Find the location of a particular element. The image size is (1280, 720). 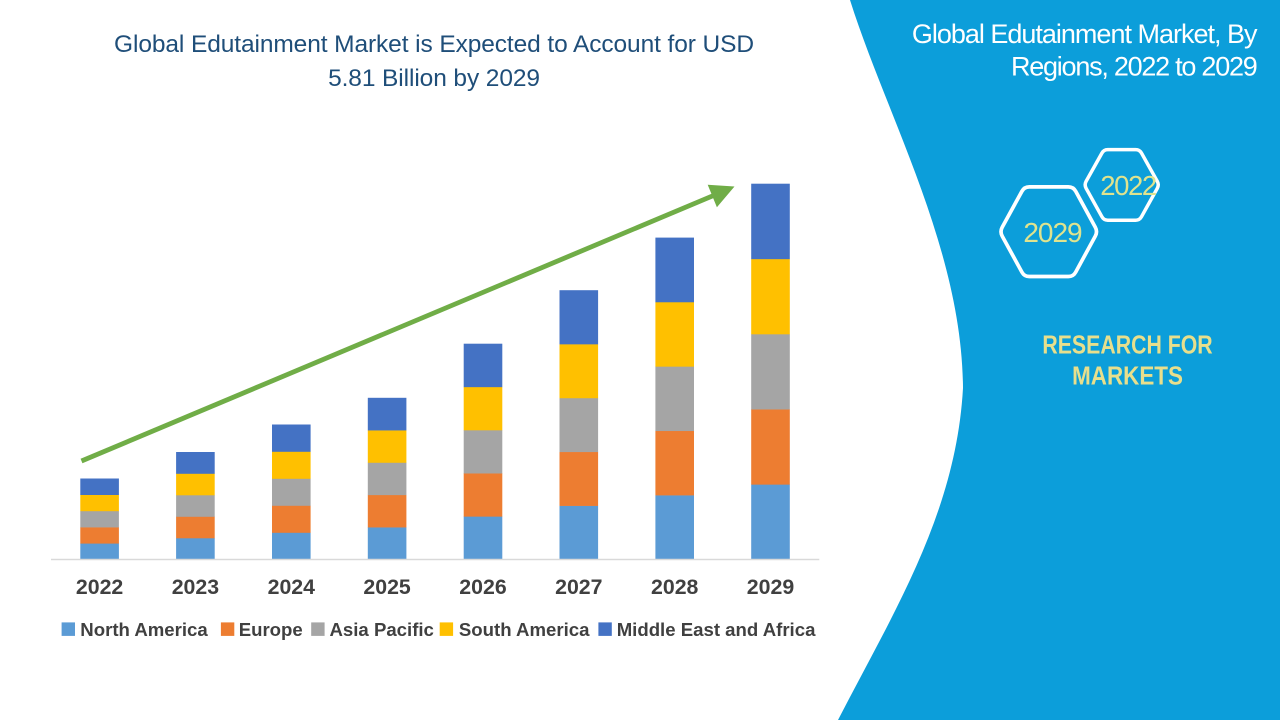

svg-text: Middle East and Africa is located at coordinates (716, 629).